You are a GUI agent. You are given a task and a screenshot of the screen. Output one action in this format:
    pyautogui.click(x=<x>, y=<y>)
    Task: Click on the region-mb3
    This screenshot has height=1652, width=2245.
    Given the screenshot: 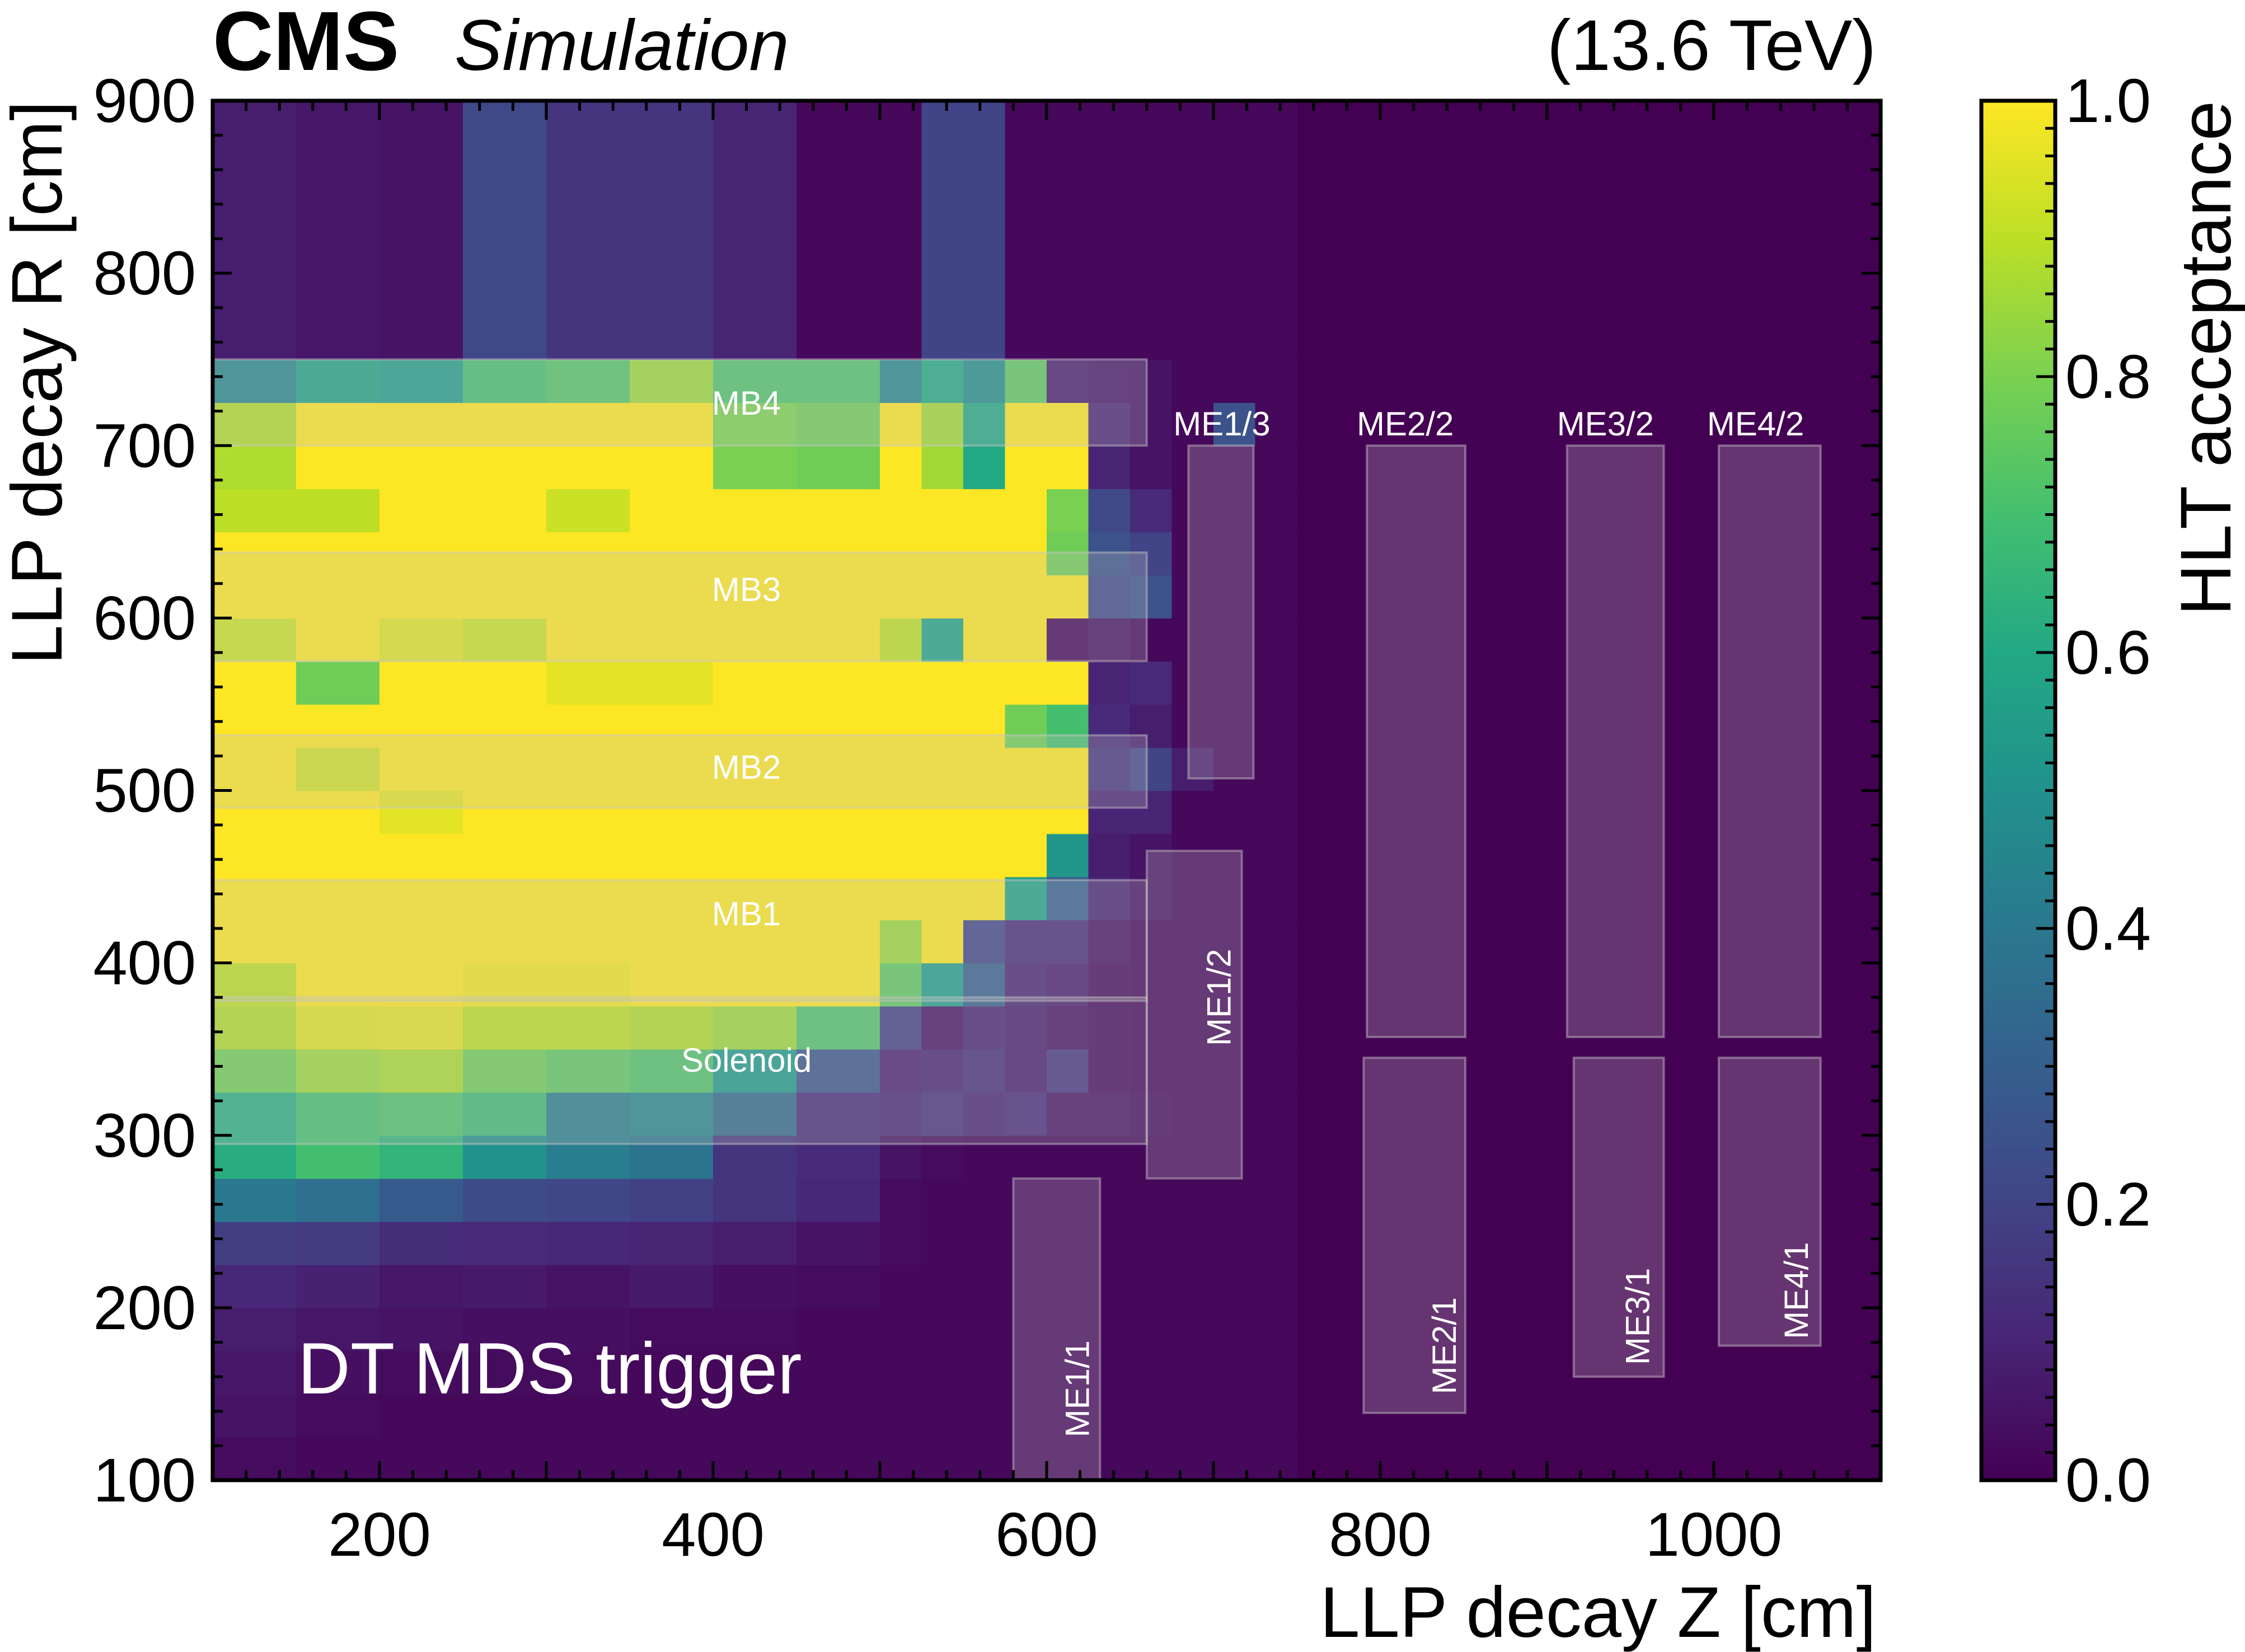 What is the action you would take?
    pyautogui.click(x=680, y=607)
    